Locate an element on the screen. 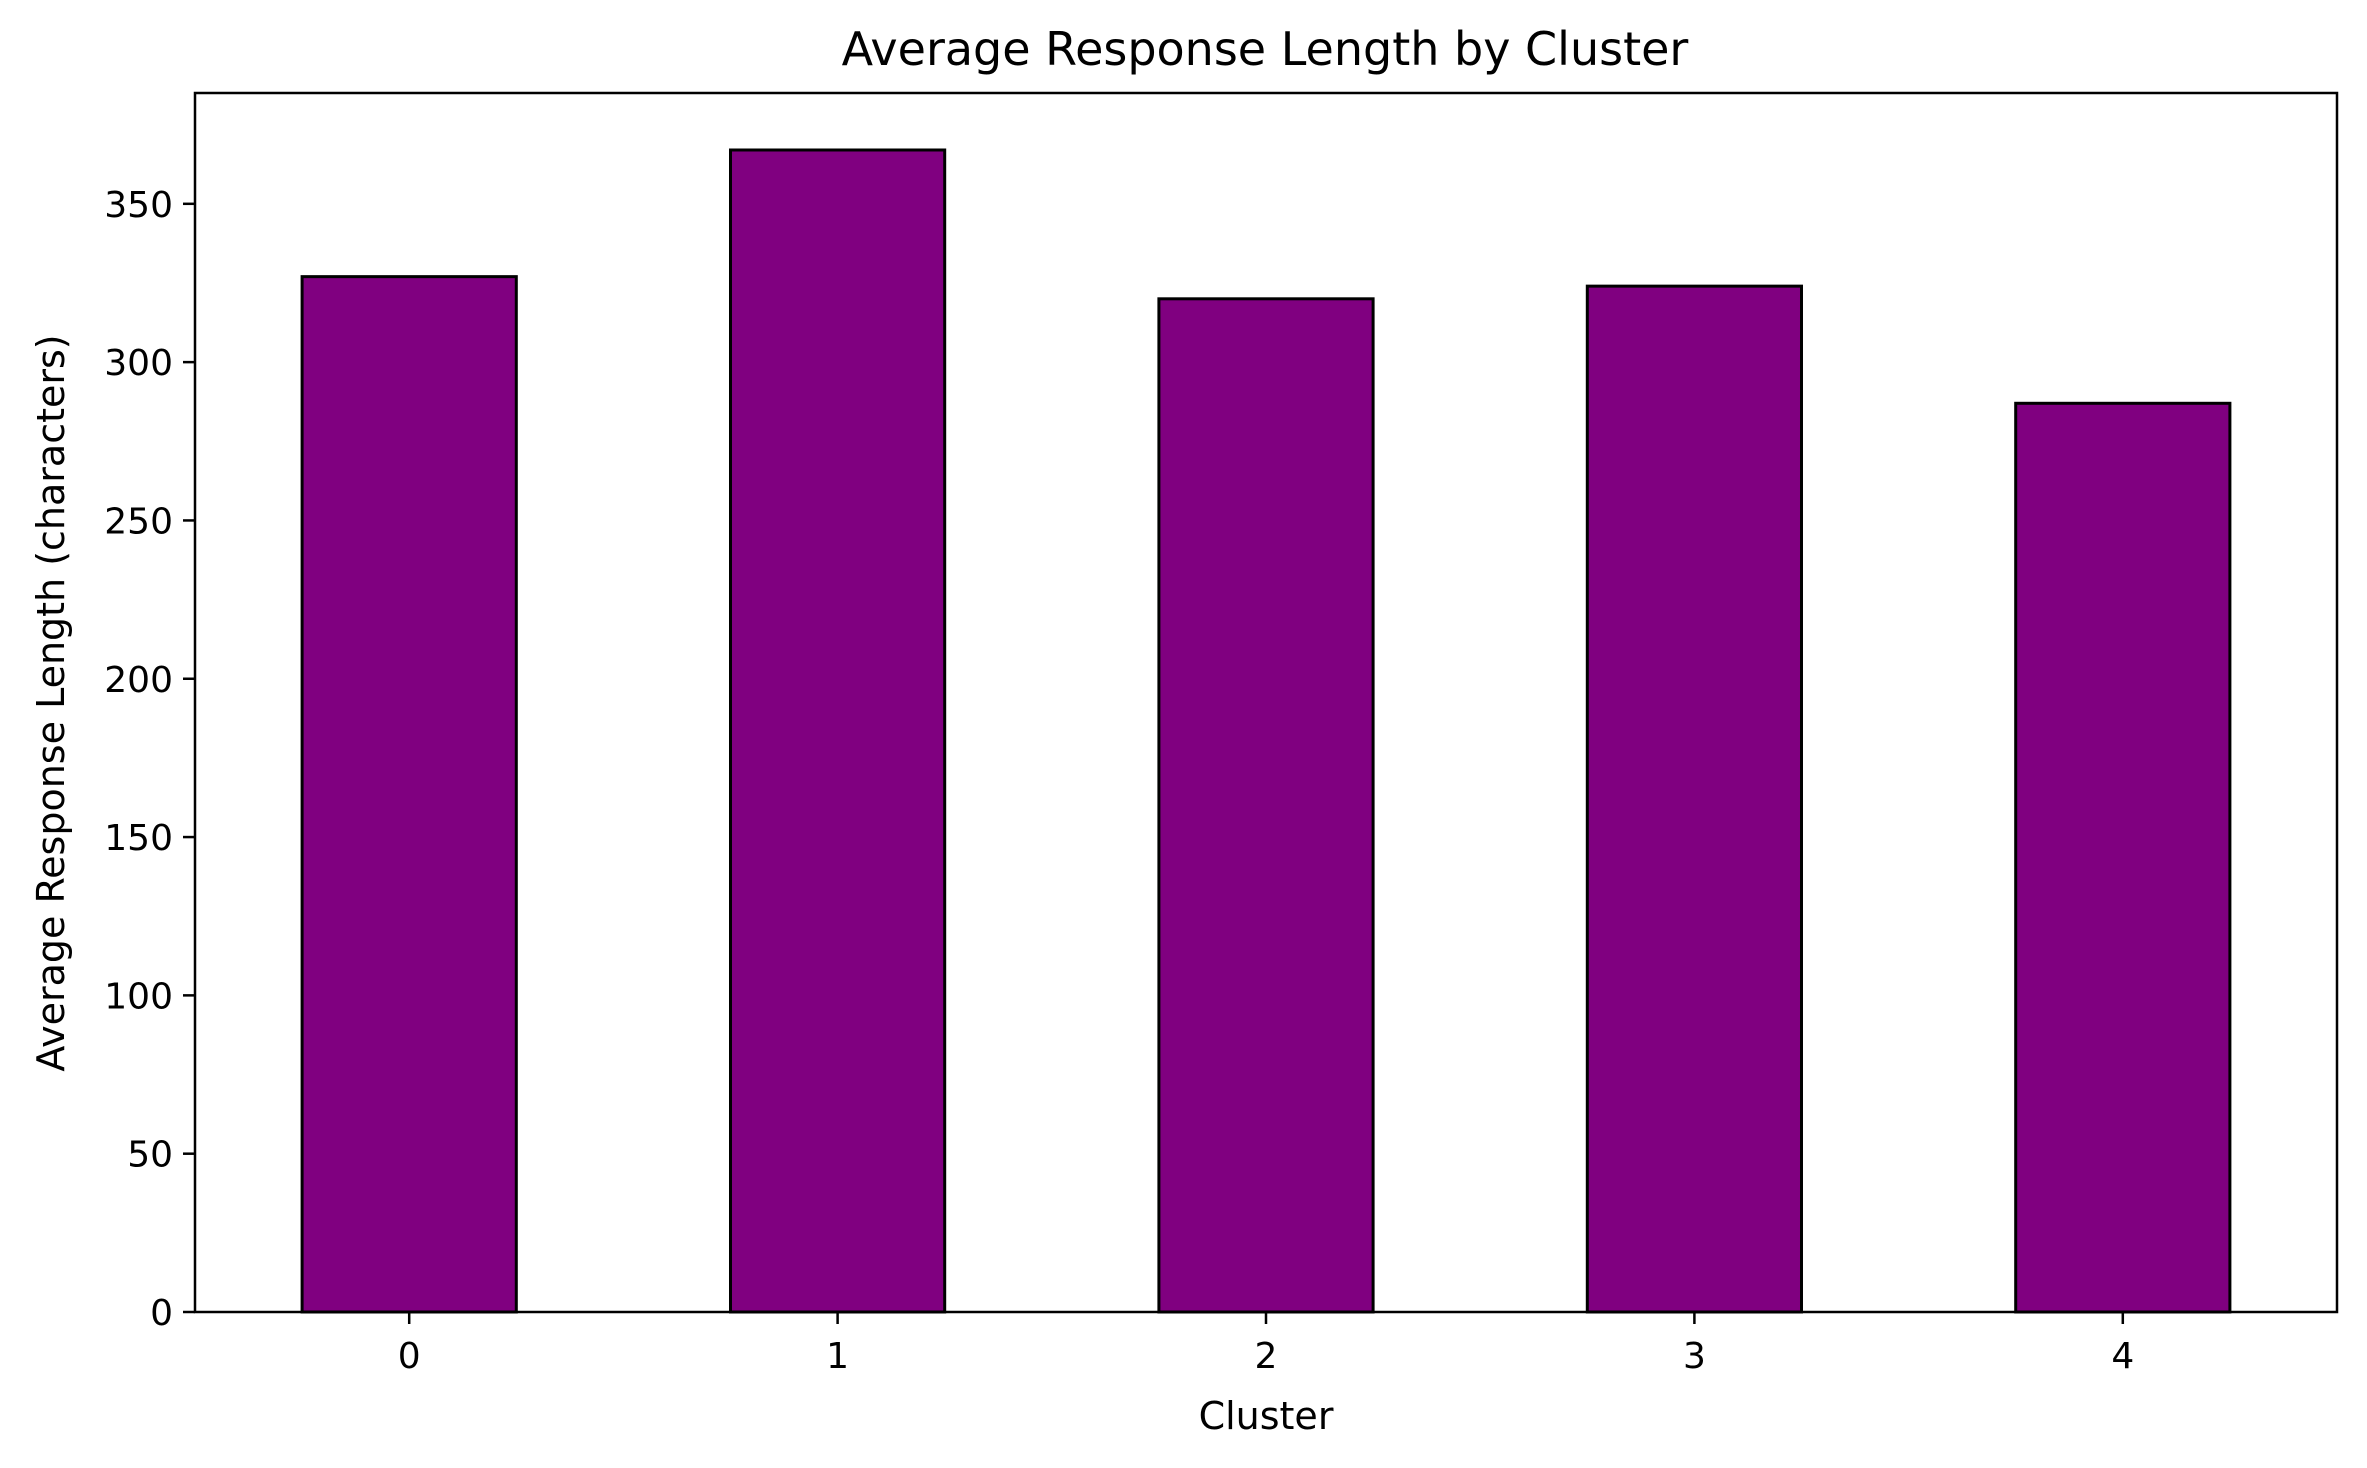 Image resolution: width=2367 pixels, height=1468 pixels. y-tick-label: 200 is located at coordinates (138, 680).